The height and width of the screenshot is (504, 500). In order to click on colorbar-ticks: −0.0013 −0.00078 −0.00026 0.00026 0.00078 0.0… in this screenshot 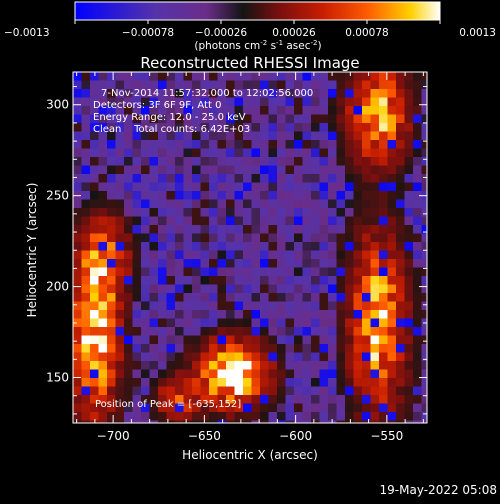, I will do `click(250, 29)`.